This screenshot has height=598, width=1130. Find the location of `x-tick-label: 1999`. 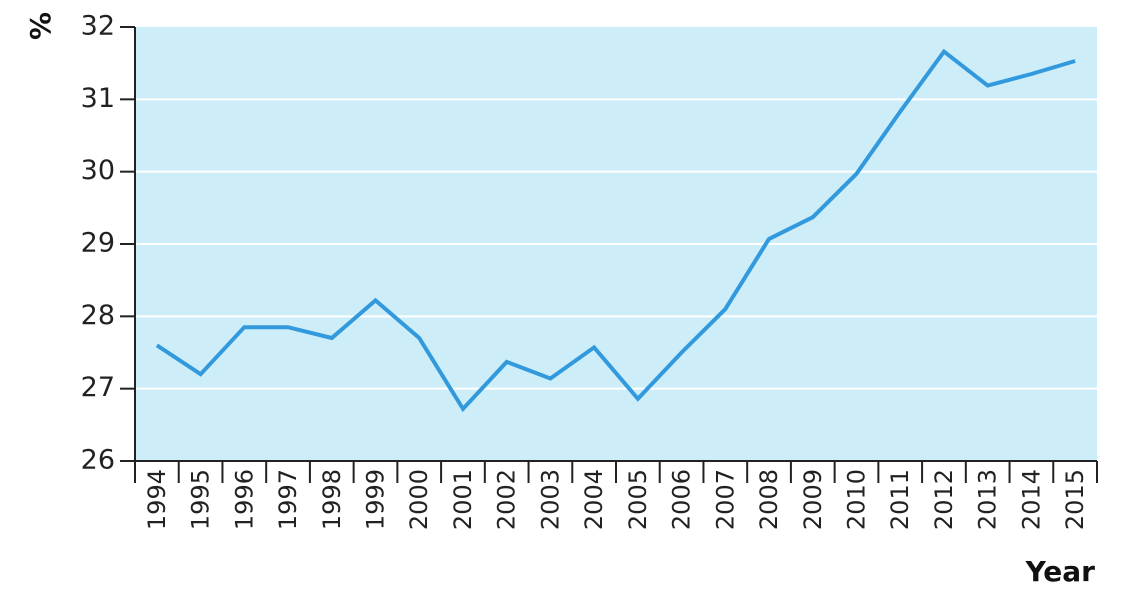

x-tick-label: 1999 is located at coordinates (376, 499).